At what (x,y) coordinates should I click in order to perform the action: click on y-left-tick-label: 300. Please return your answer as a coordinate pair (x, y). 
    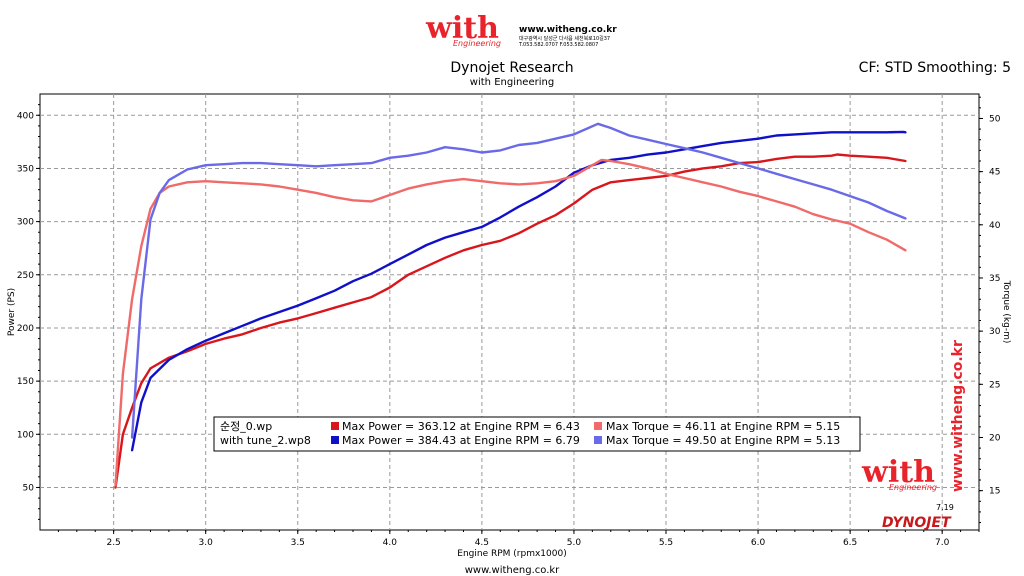
    Looking at the image, I should click on (25, 223).